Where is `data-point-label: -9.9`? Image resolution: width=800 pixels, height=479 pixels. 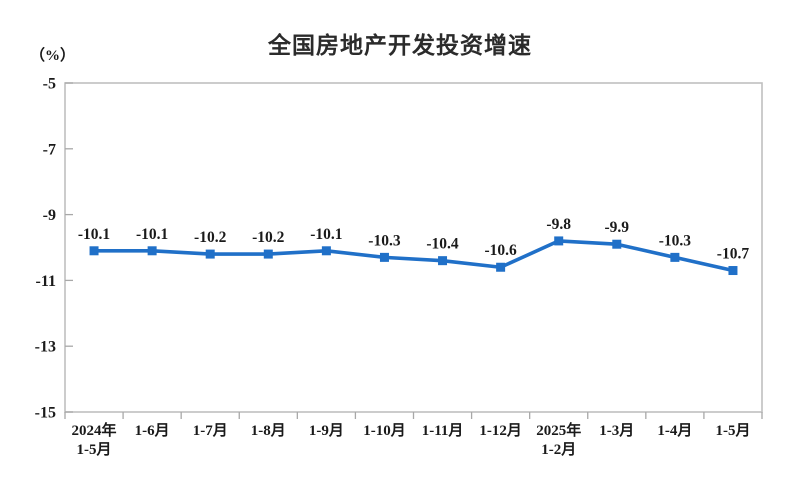
data-point-label: -9.9 is located at coordinates (617, 227).